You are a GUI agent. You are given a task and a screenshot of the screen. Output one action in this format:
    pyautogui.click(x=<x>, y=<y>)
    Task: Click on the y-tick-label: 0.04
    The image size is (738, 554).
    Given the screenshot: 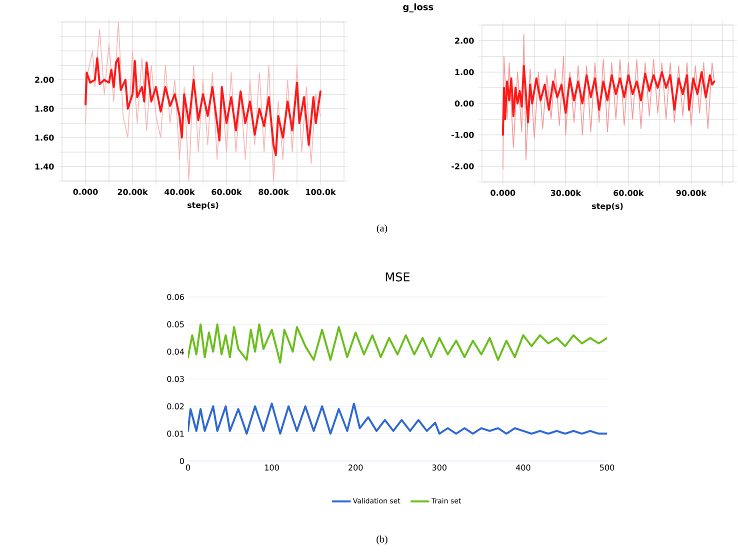 What is the action you would take?
    pyautogui.click(x=175, y=351)
    